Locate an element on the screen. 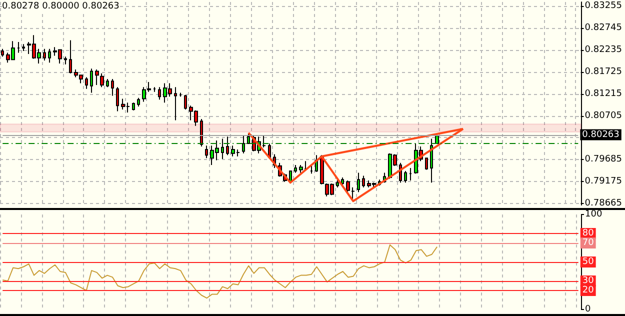  ref-line-label: 30 is located at coordinates (588, 281).